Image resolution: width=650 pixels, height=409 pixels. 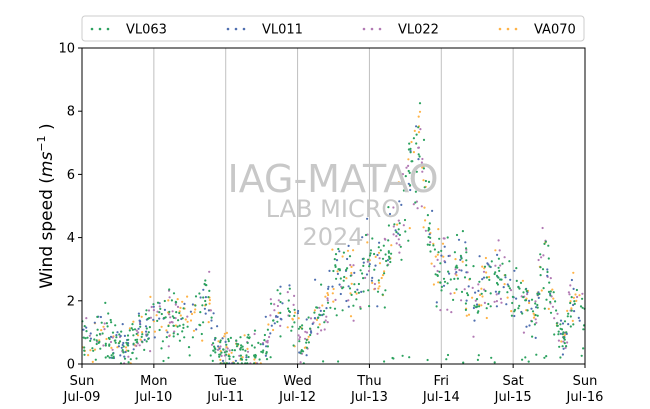 What do you see at coordinates (47, 233) in the screenshot?
I see `y-axis-label-main: Wind speed (` at bounding box center [47, 233].